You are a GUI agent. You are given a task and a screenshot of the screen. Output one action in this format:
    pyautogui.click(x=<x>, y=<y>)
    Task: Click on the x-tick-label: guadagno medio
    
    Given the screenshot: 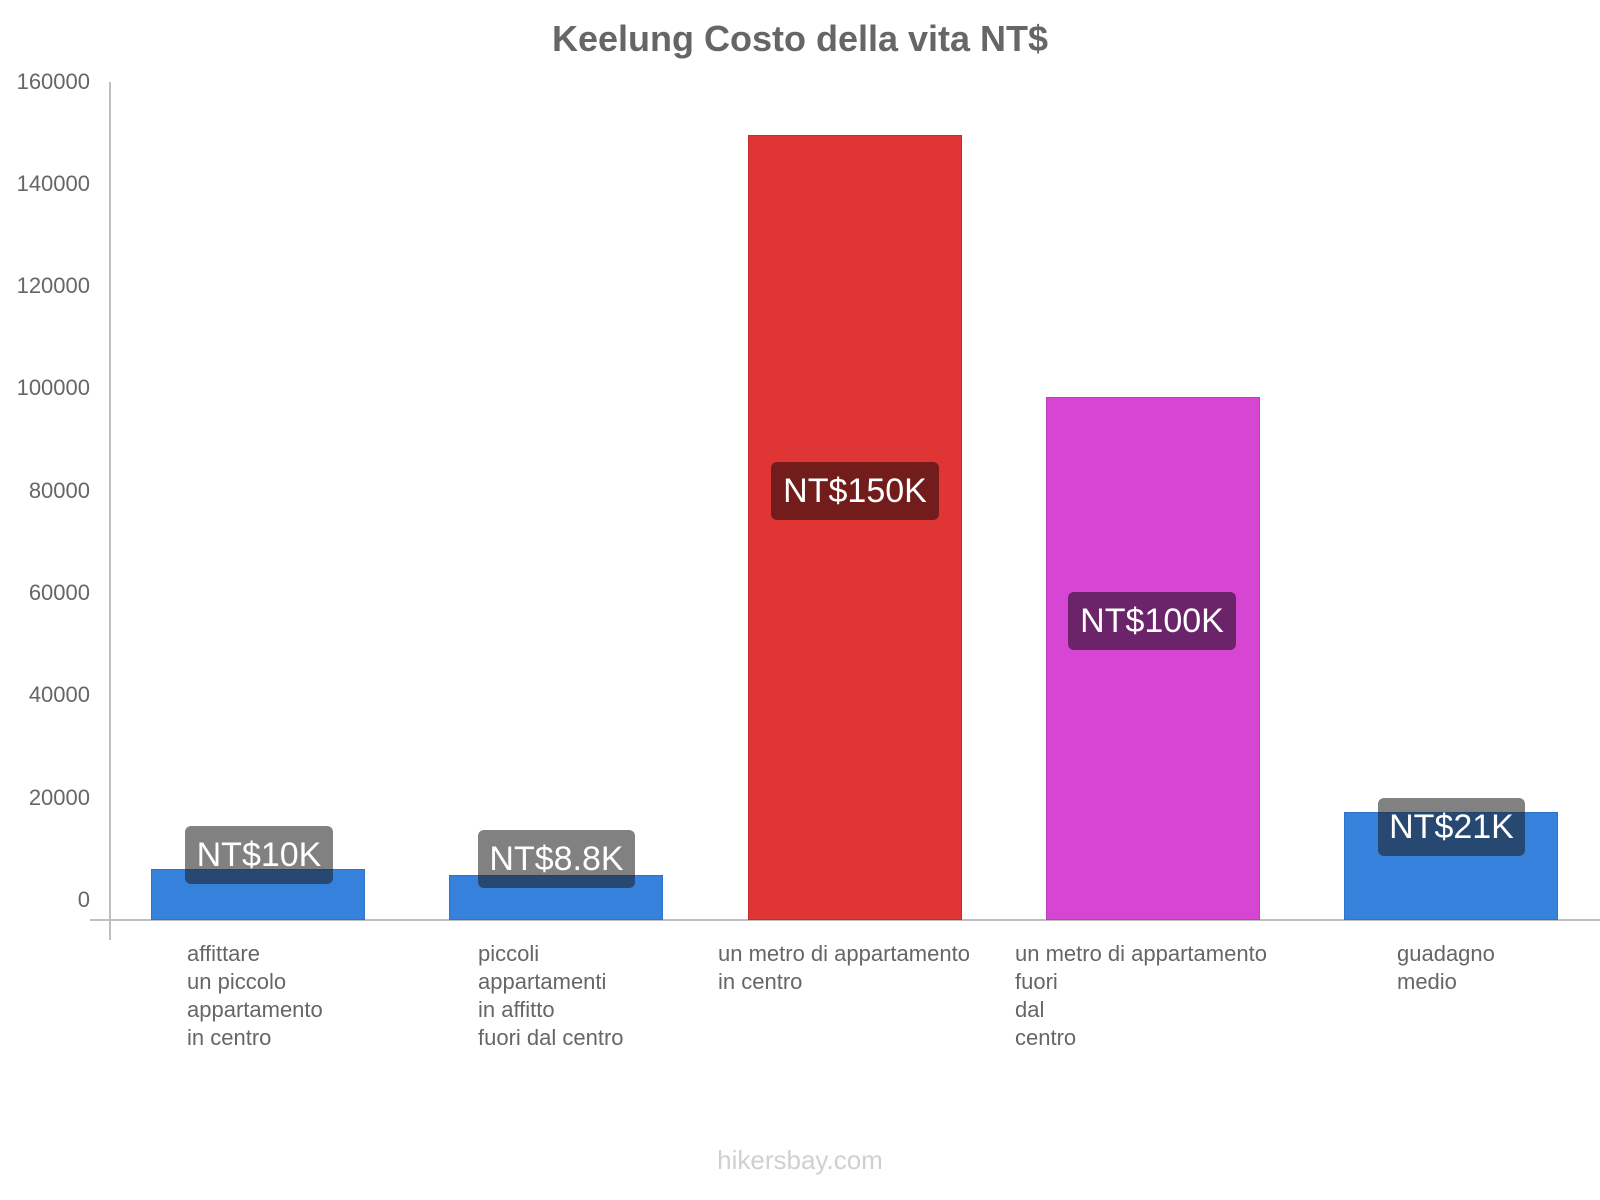 What is the action you would take?
    pyautogui.click(x=1446, y=967)
    